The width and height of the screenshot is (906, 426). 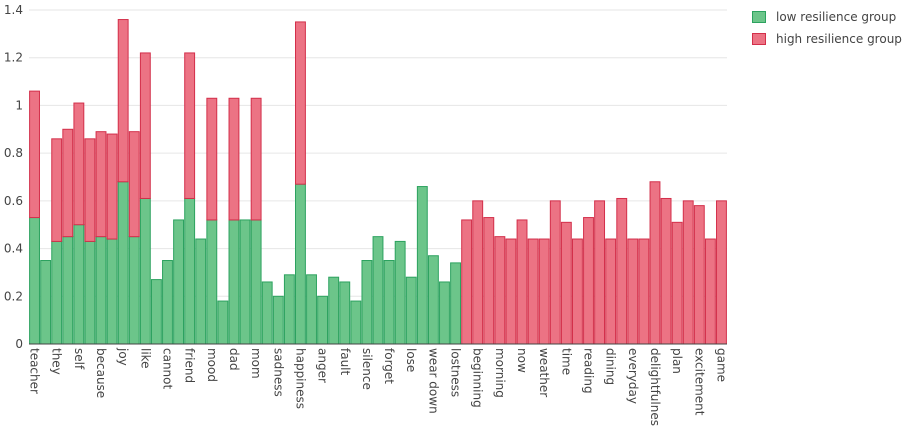 What do you see at coordinates (323, 365) in the screenshot?
I see `x-tick-label: anger` at bounding box center [323, 365].